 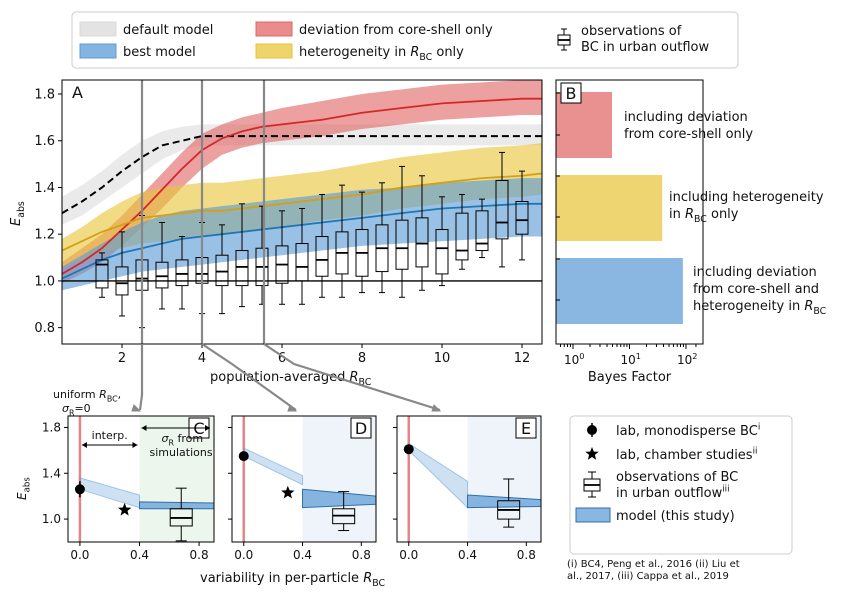 What do you see at coordinates (609, 208) in the screenshot?
I see `bar` at bounding box center [609, 208].